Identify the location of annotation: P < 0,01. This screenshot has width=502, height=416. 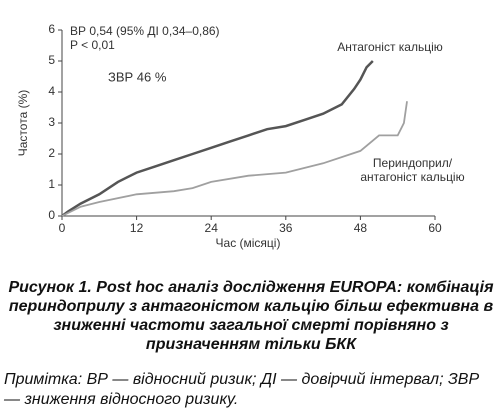
(92, 45).